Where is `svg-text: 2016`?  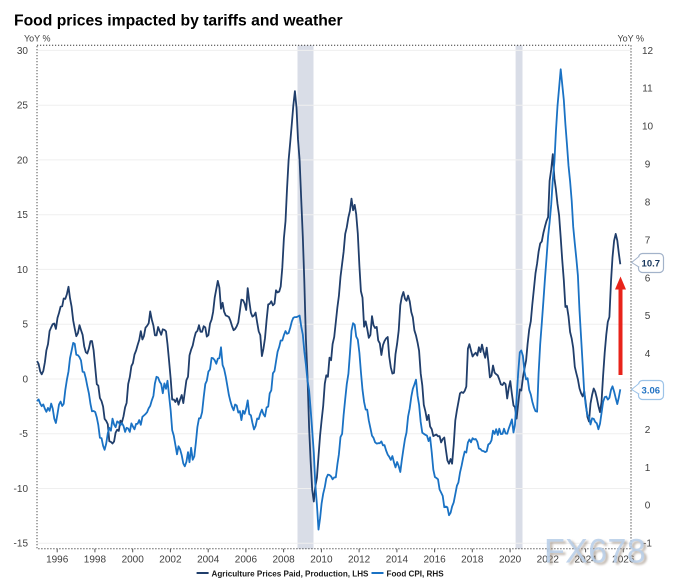
svg-text: 2016 is located at coordinates (434, 560).